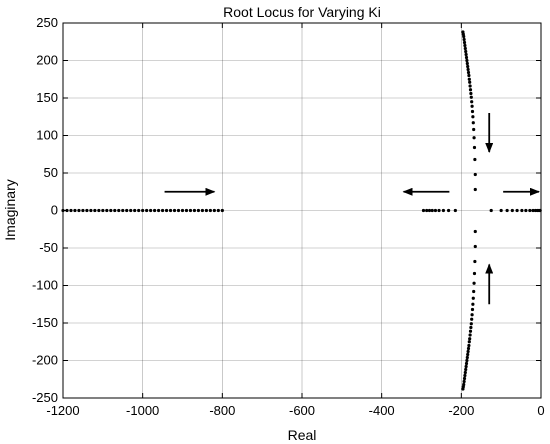 Image resolution: width=550 pixels, height=444 pixels. I want to click on y-tick-label: -50, so click(48, 247).